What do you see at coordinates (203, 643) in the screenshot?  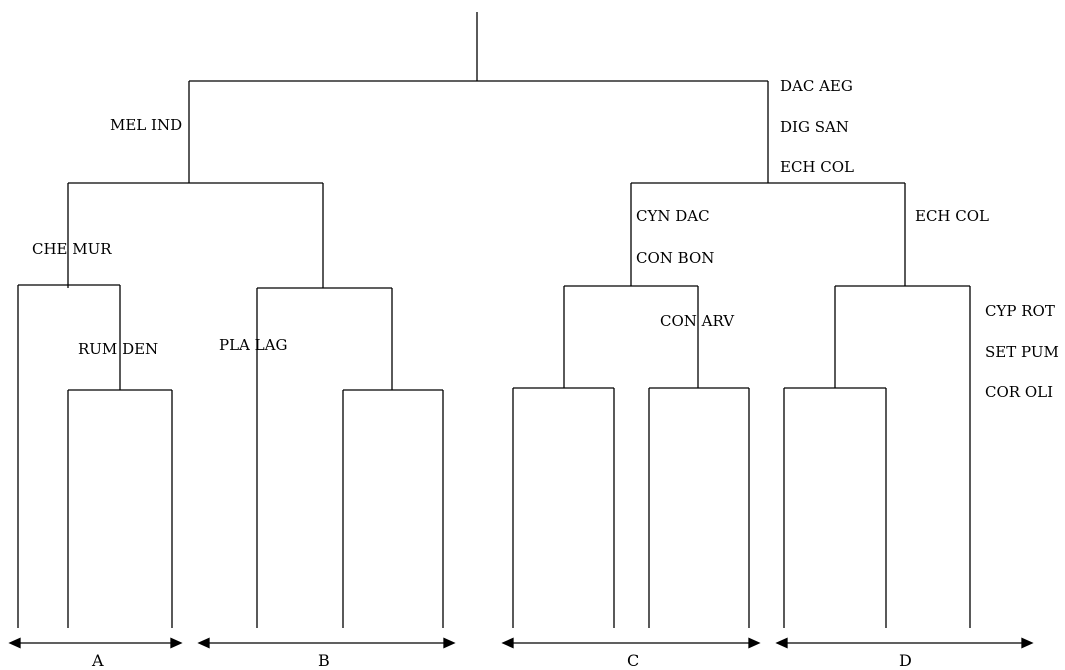 I see `arrow-b-left-head` at bounding box center [203, 643].